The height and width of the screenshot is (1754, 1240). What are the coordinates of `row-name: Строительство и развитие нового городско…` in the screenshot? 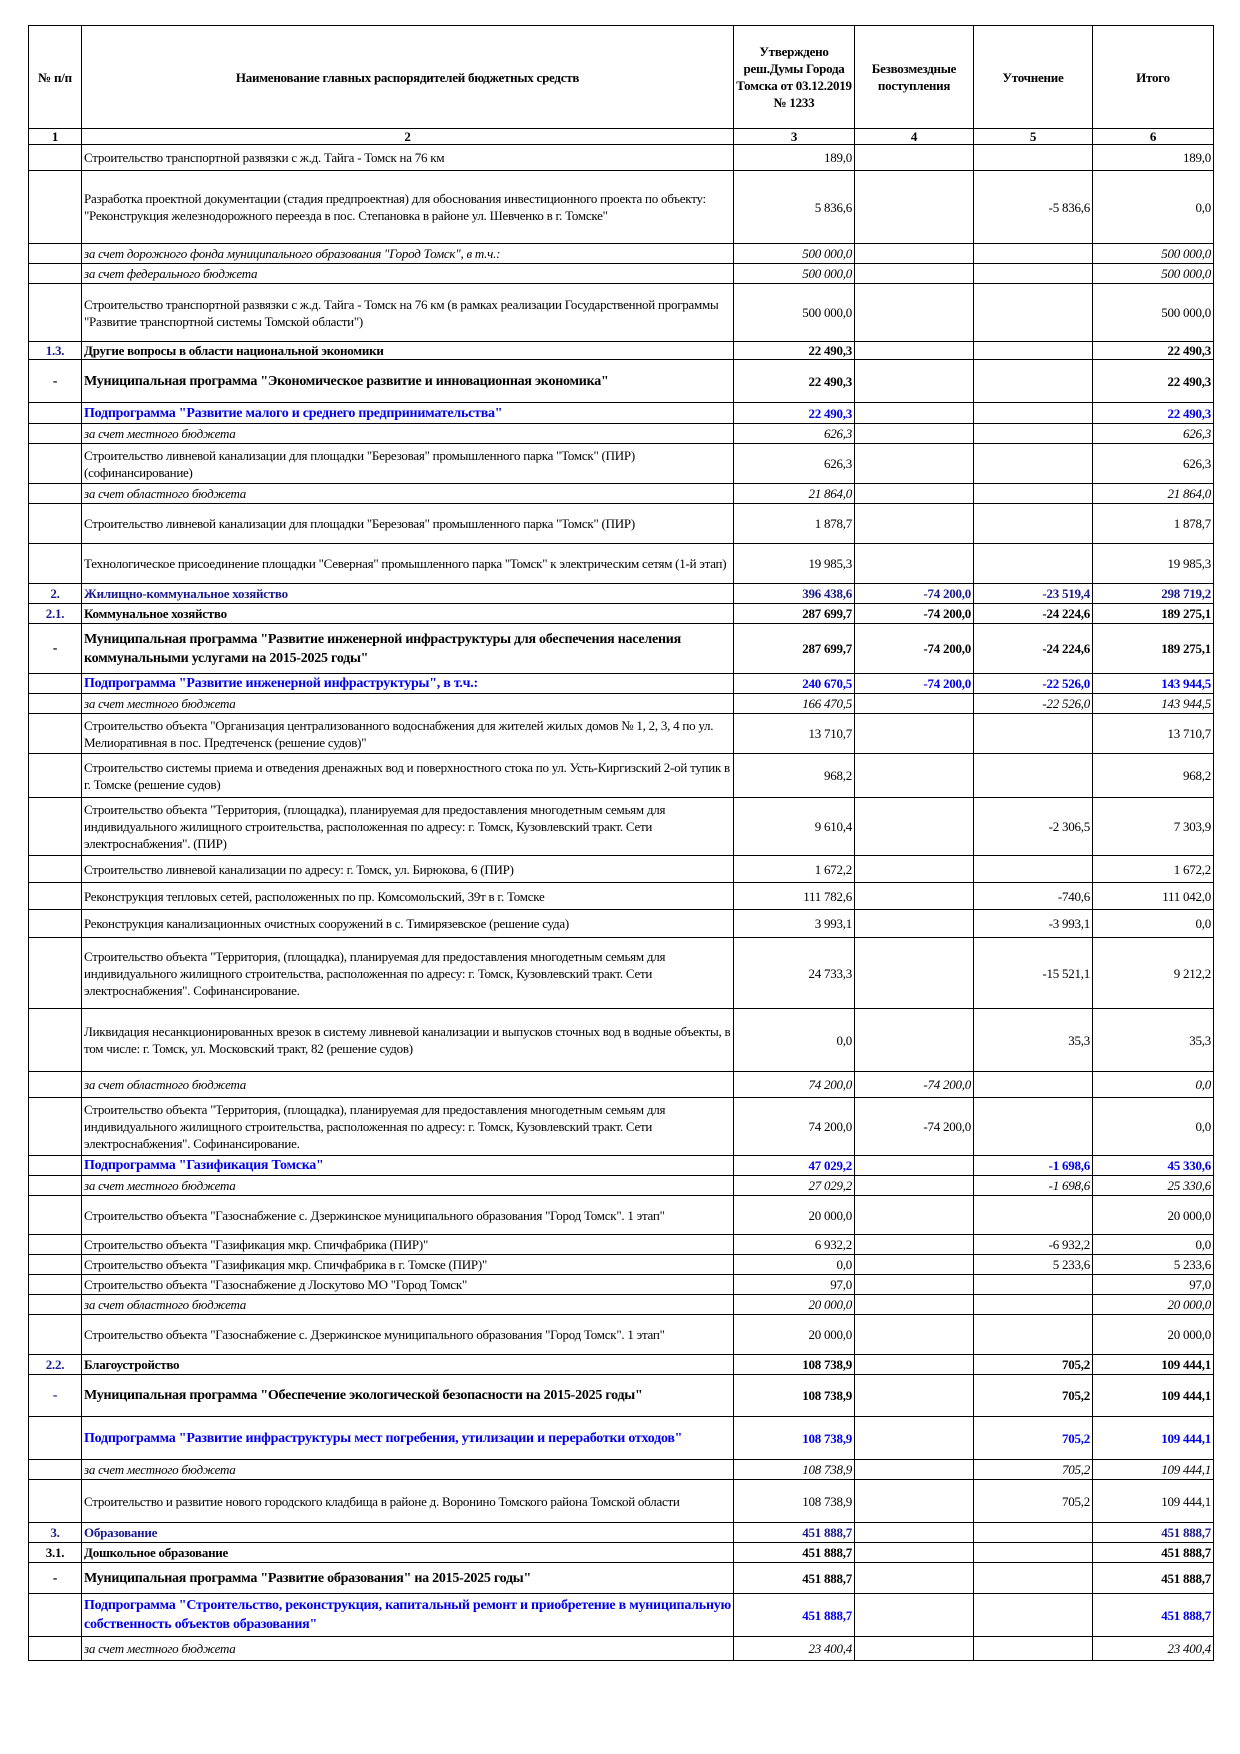 It's located at (407, 1501).